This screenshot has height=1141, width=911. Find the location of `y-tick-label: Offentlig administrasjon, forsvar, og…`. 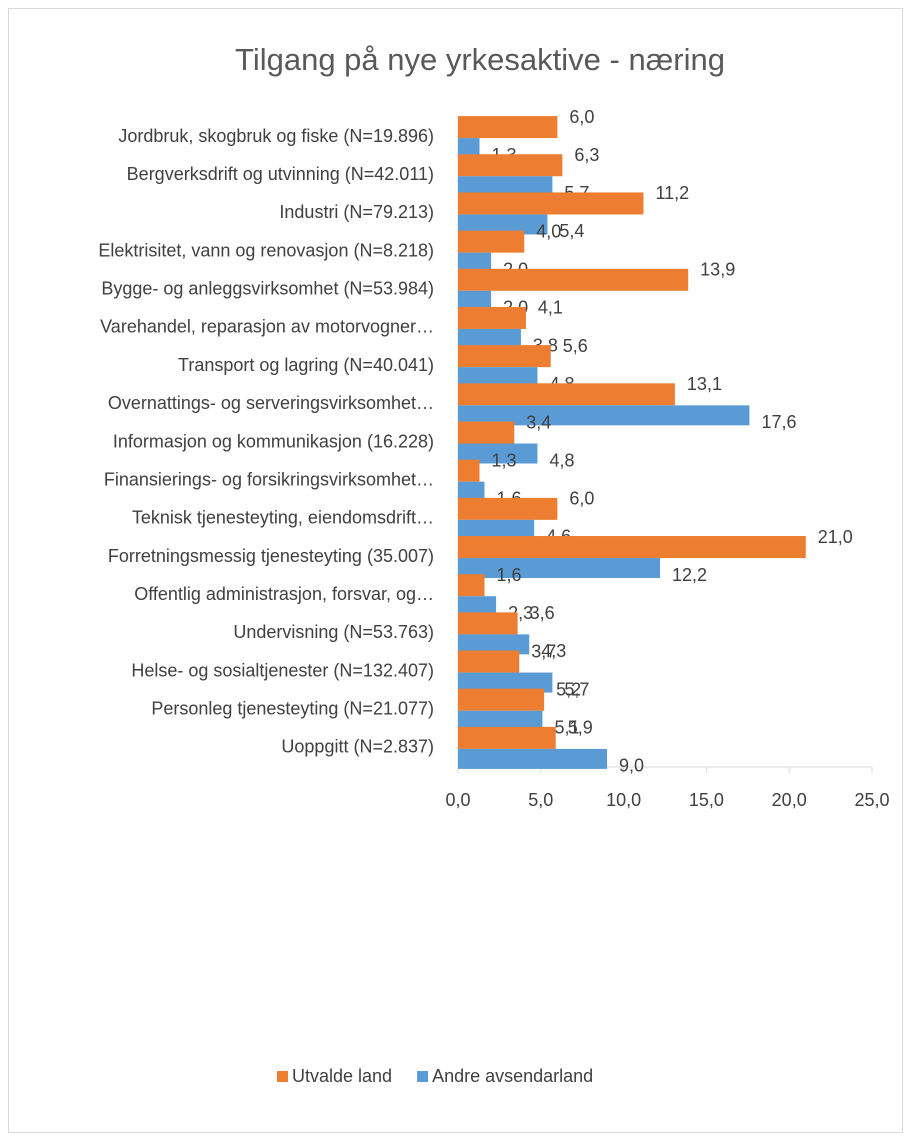

y-tick-label: Offentlig administrasjon, forsvar, og… is located at coordinates (284, 594).